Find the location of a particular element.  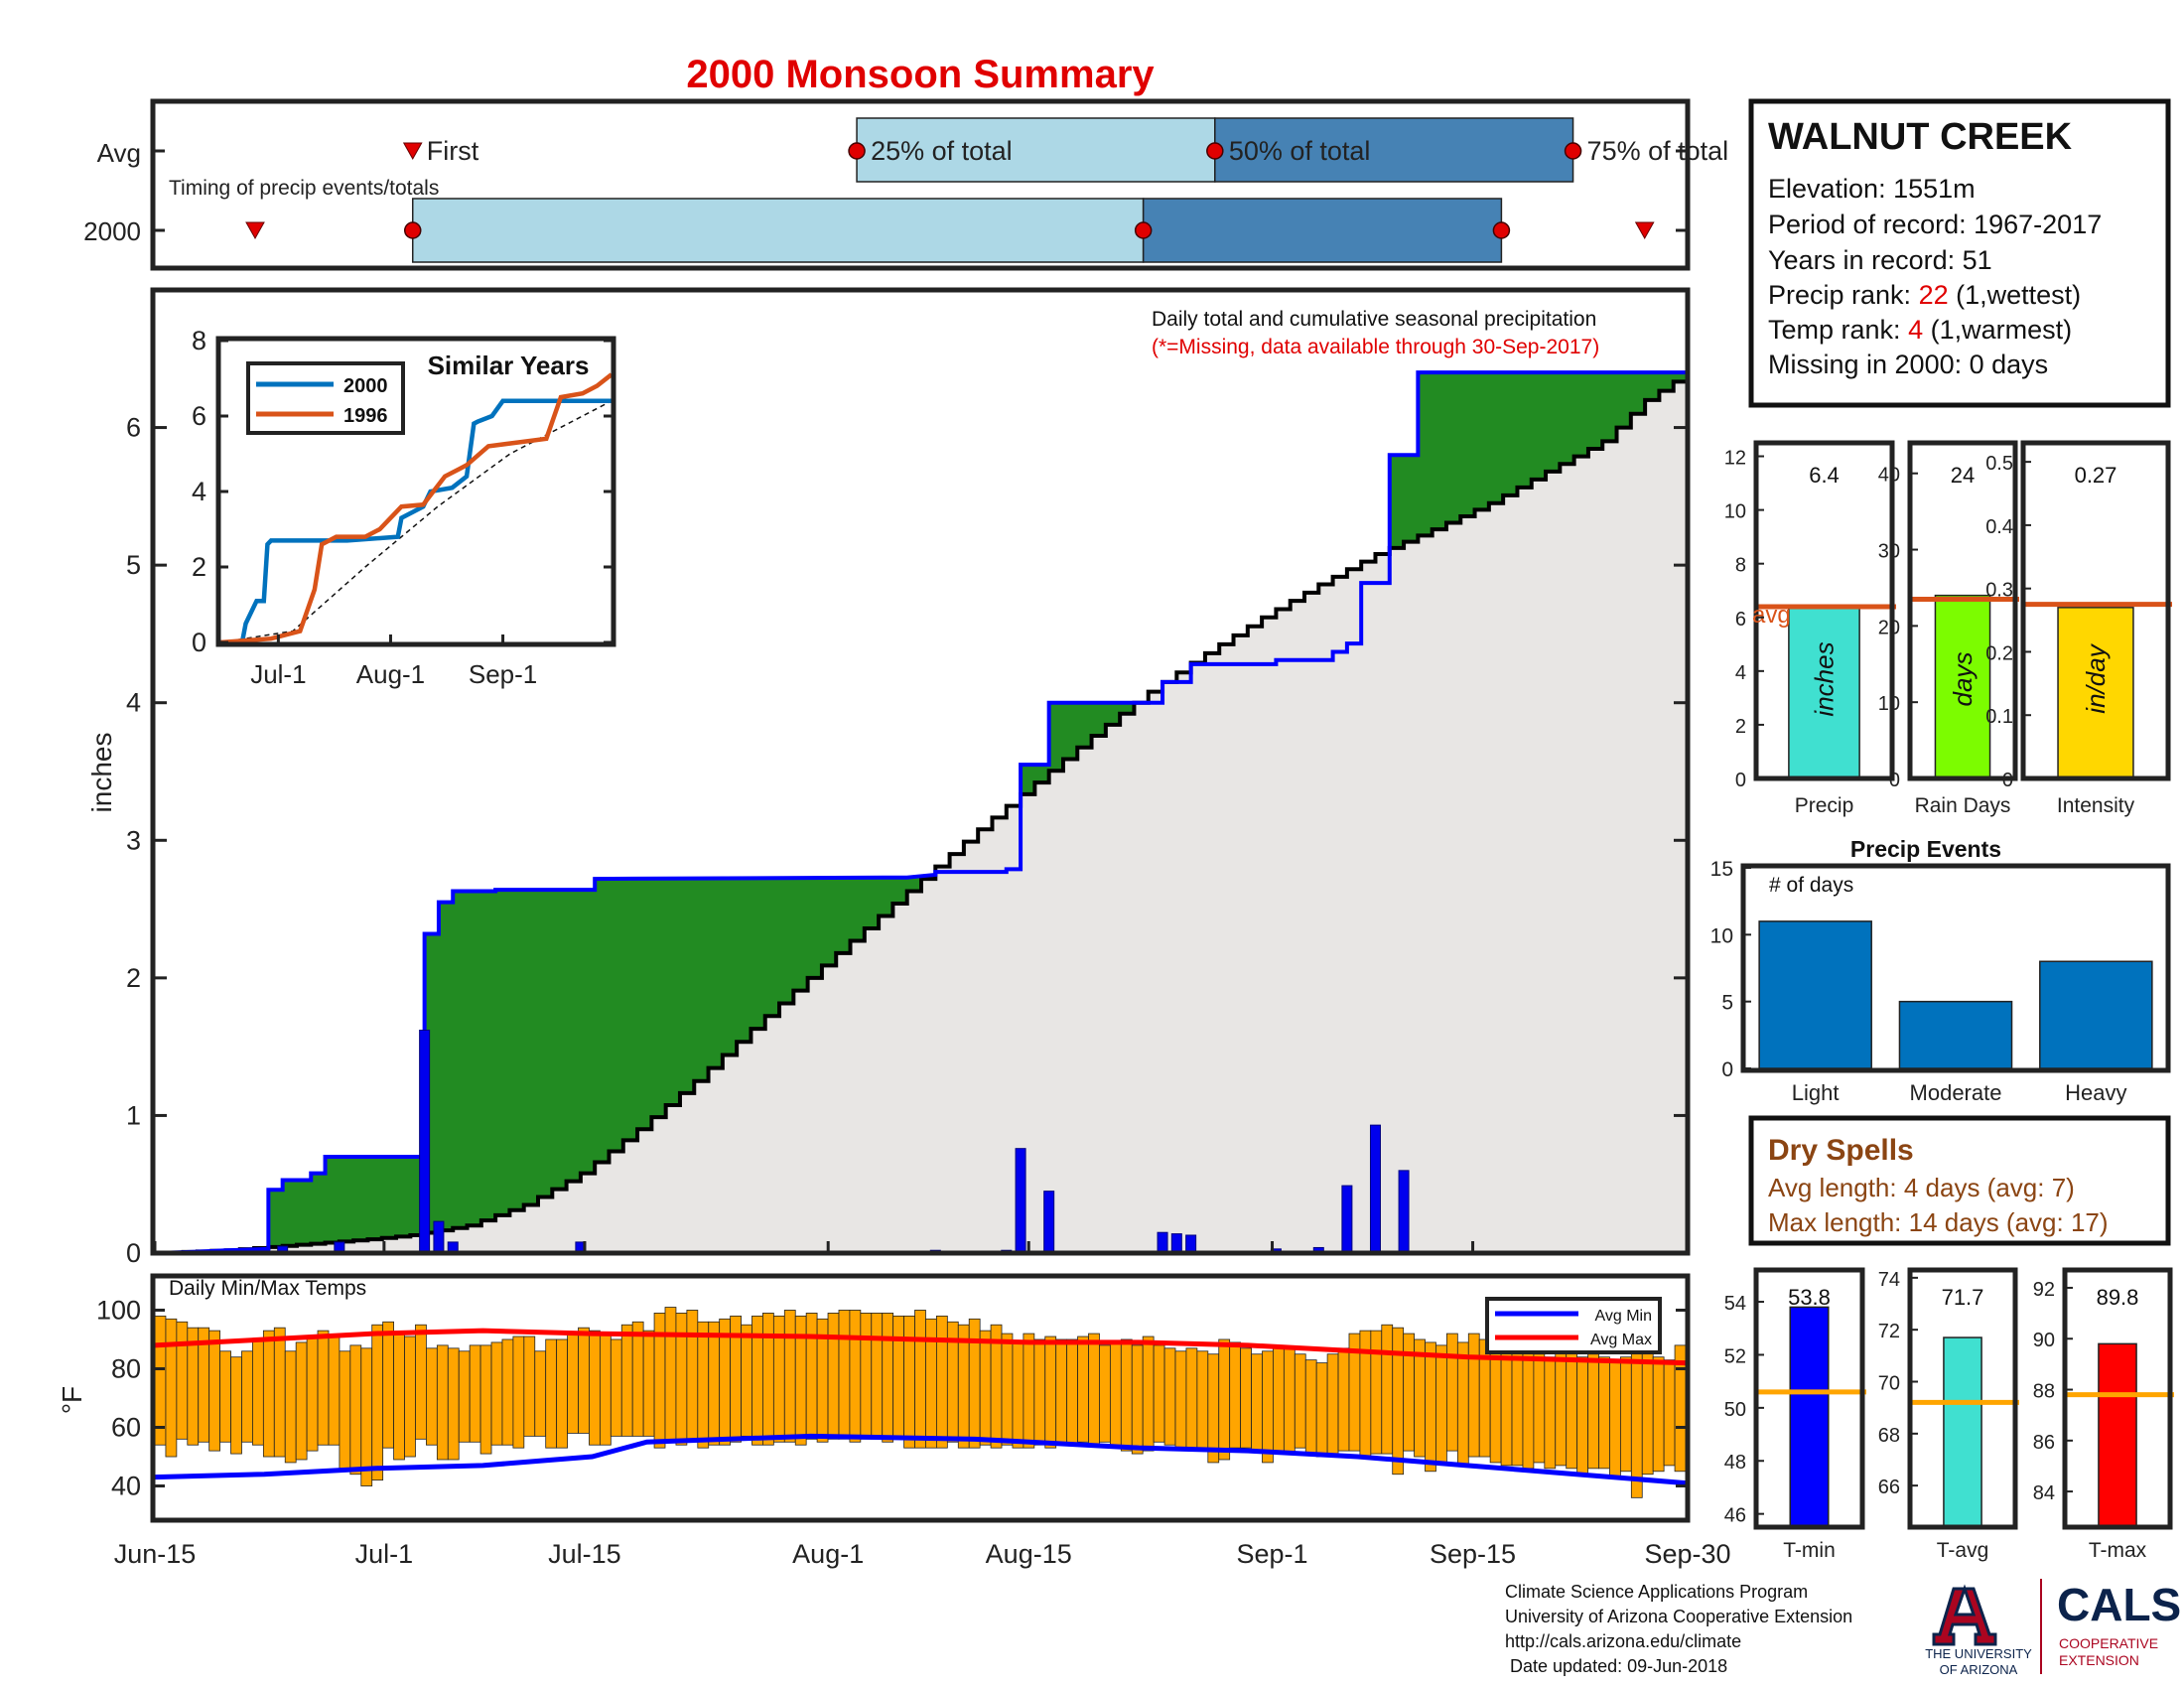

summary-value-0: 6.4 is located at coordinates (1824, 475).